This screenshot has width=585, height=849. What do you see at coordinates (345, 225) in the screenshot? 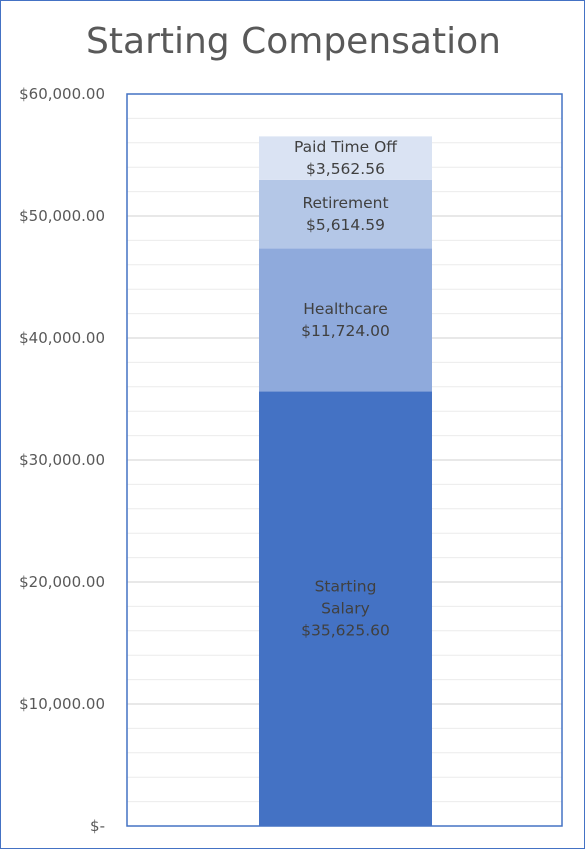
I see `data-label: $5,614.59` at bounding box center [345, 225].